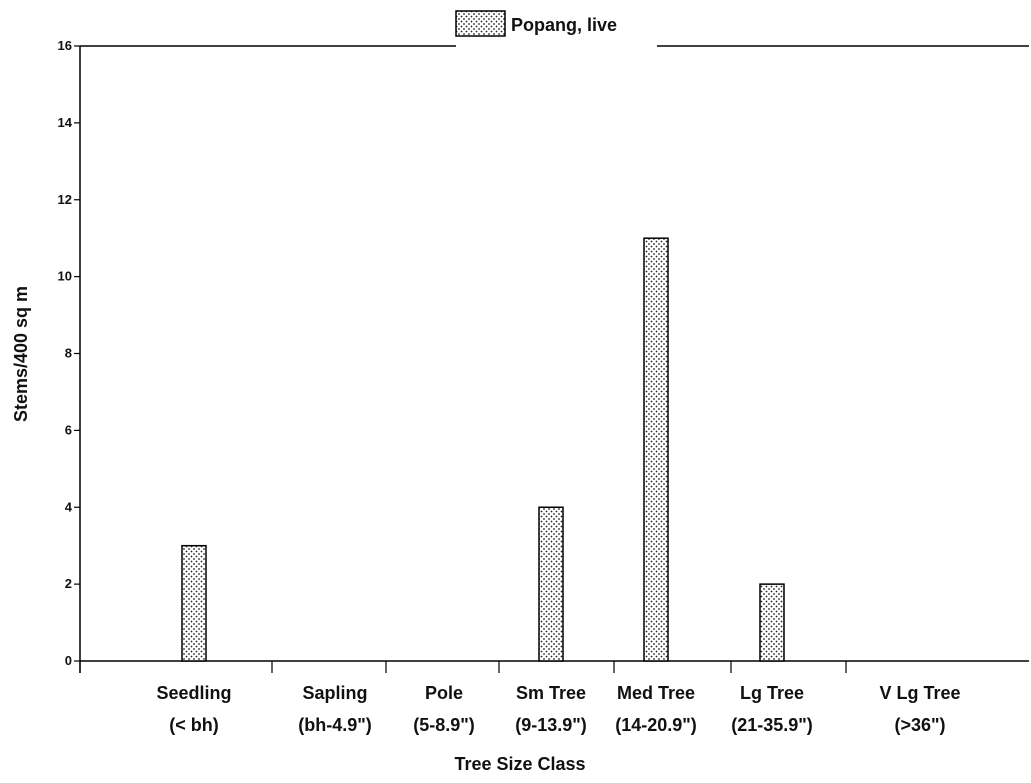 The height and width of the screenshot is (783, 1031). Describe the element at coordinates (919, 725) in the screenshot. I see `x-category-label: (>36")` at that location.